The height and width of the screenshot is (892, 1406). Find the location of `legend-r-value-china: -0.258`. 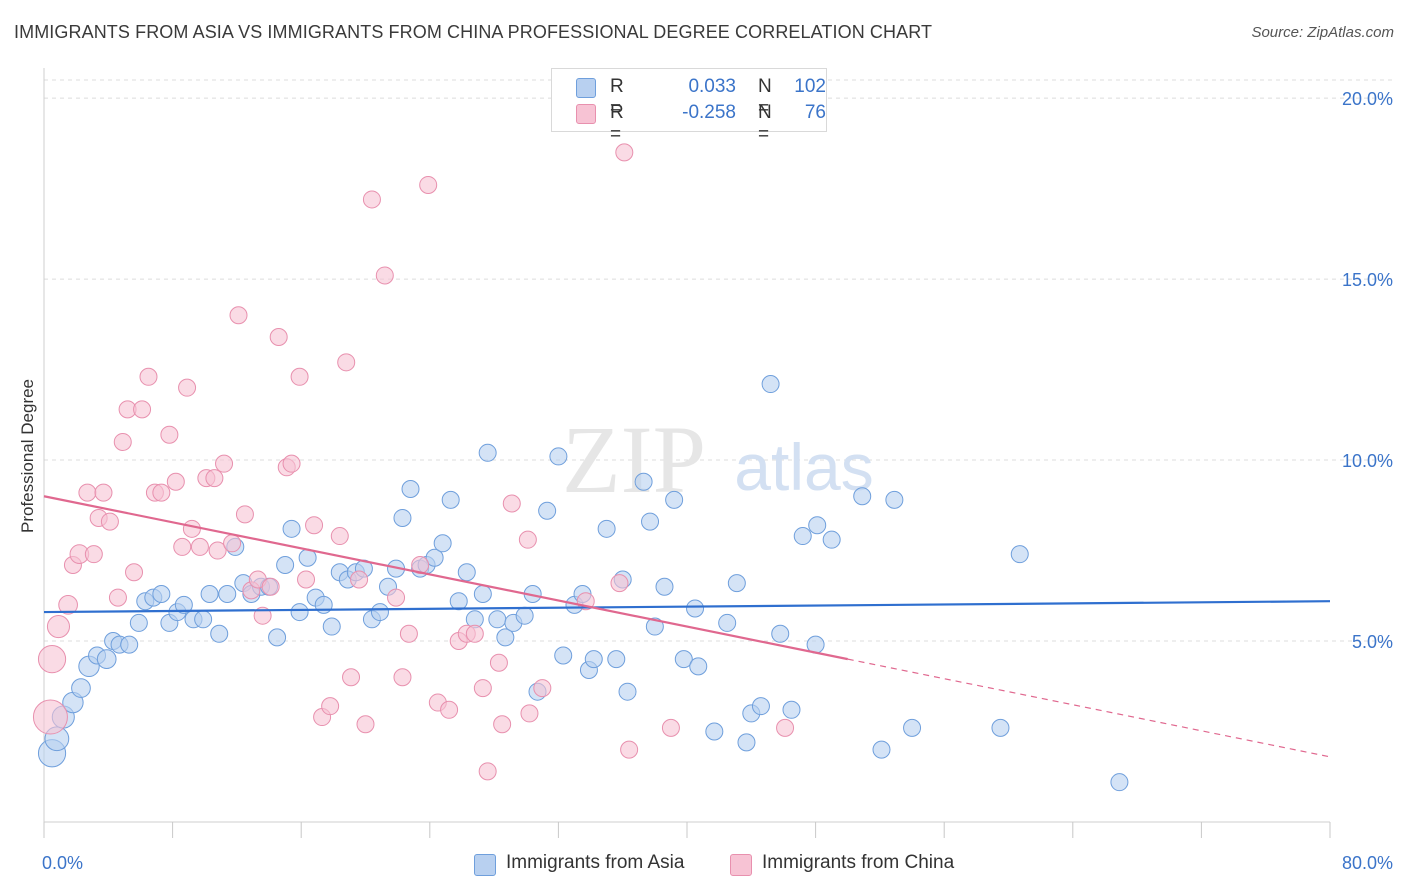

legend-r-value-china: -0.258 is located at coordinates (709, 112).